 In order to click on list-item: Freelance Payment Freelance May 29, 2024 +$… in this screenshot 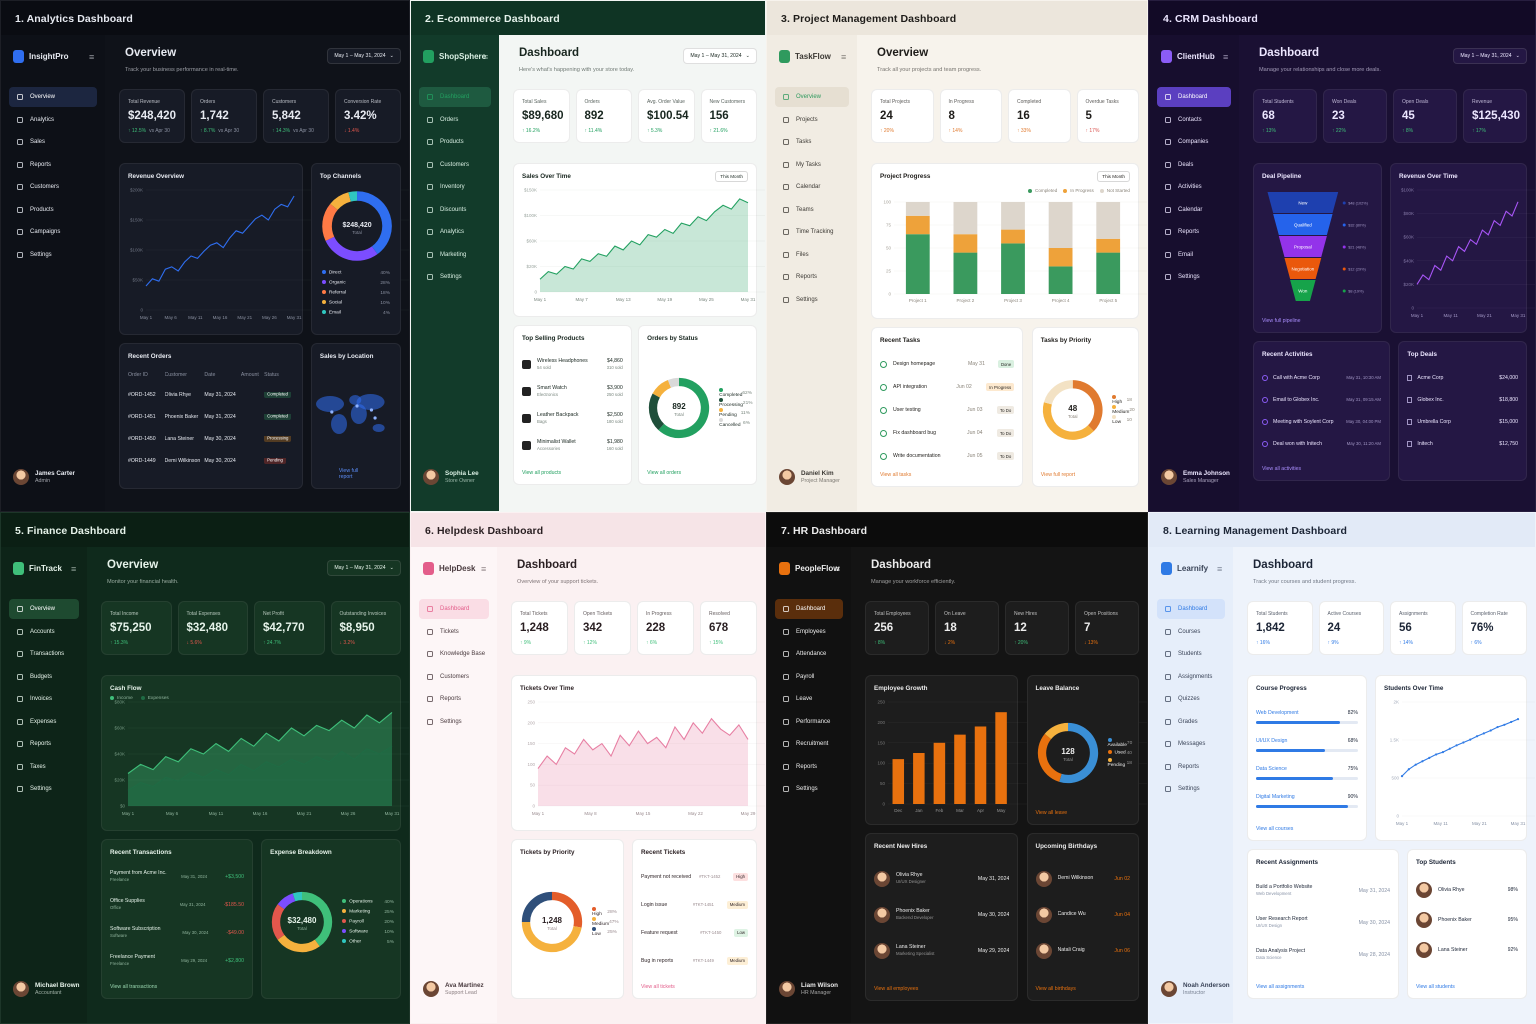, I will do `click(177, 960)`.